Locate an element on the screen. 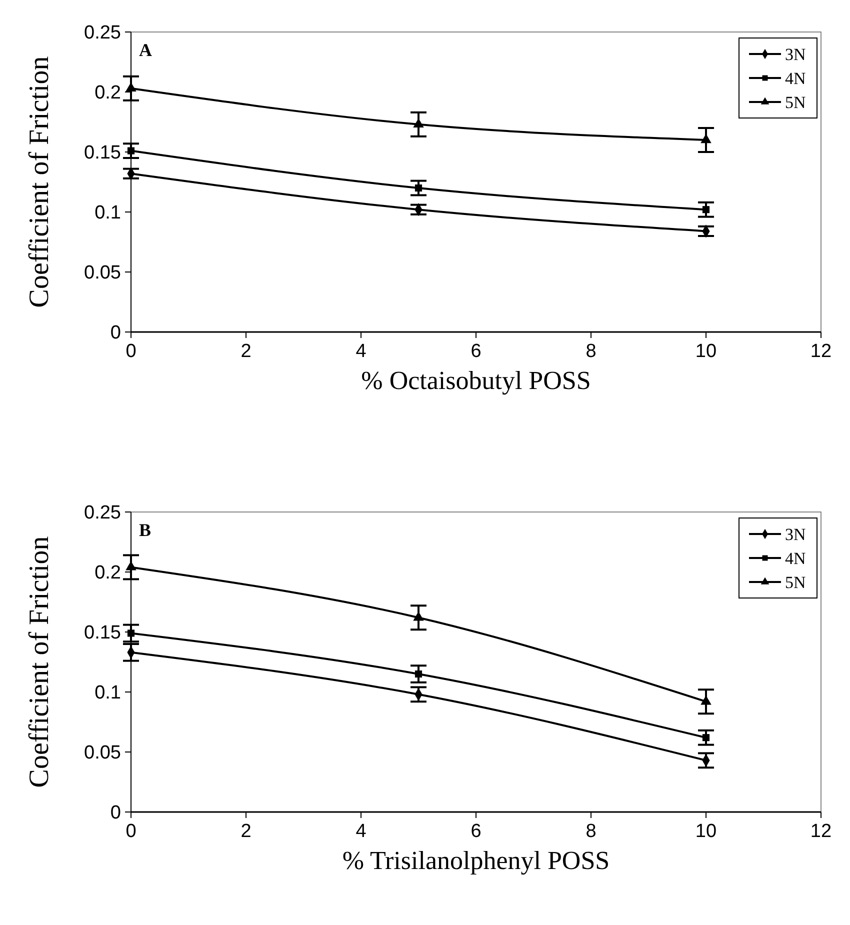  x-axis-title: % Octaisobutyl POSS is located at coordinates (476, 380).